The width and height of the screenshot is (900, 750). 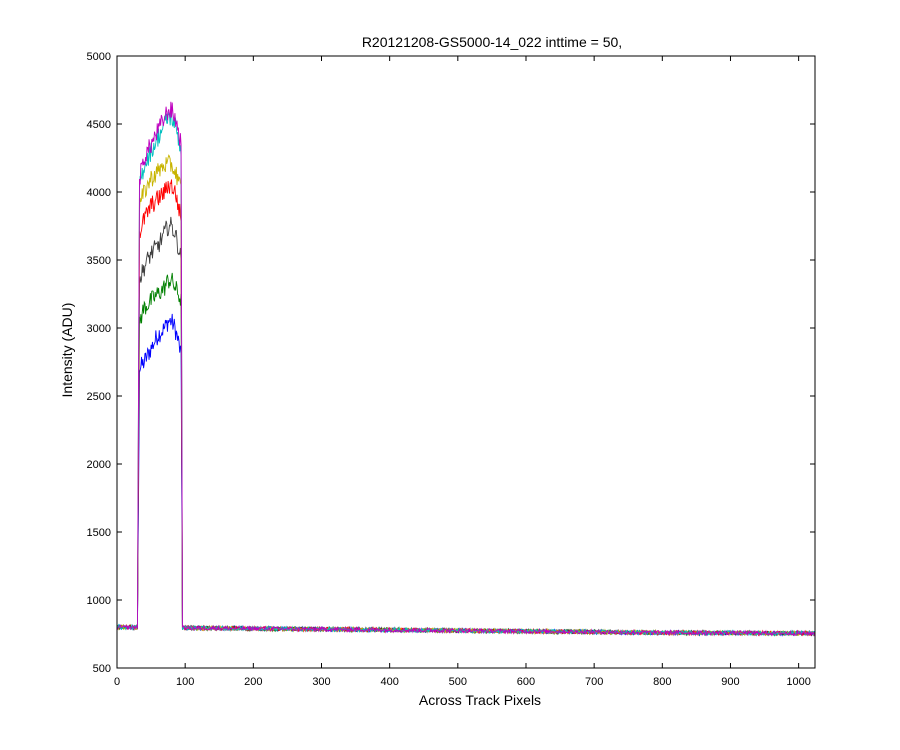 I want to click on x-axis-label: Across Track Pixels, so click(x=480, y=700).